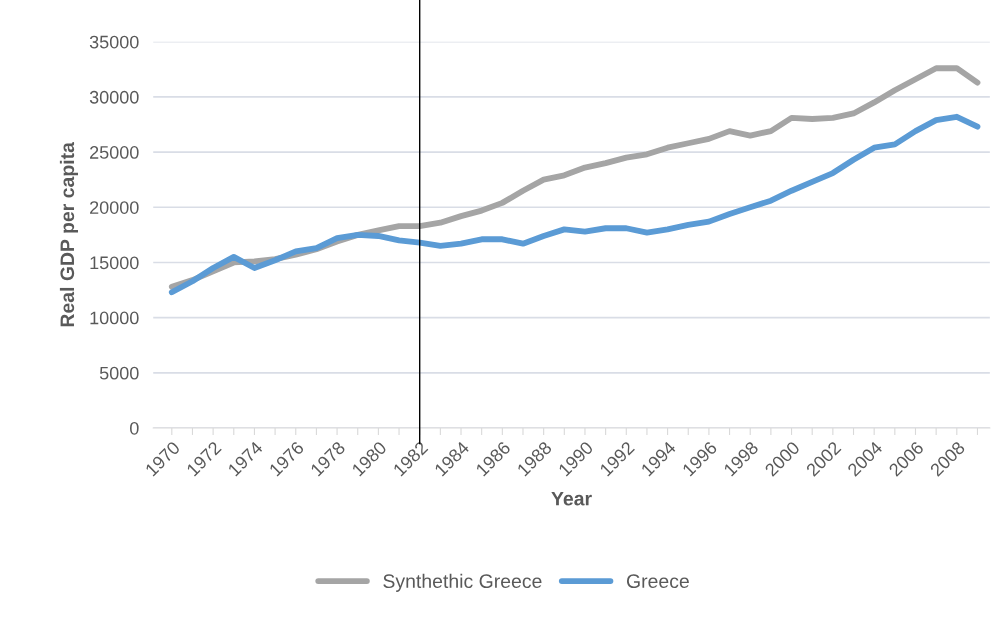 This screenshot has width=1008, height=623. I want to click on y-tick-label: 15000, so click(114, 263).